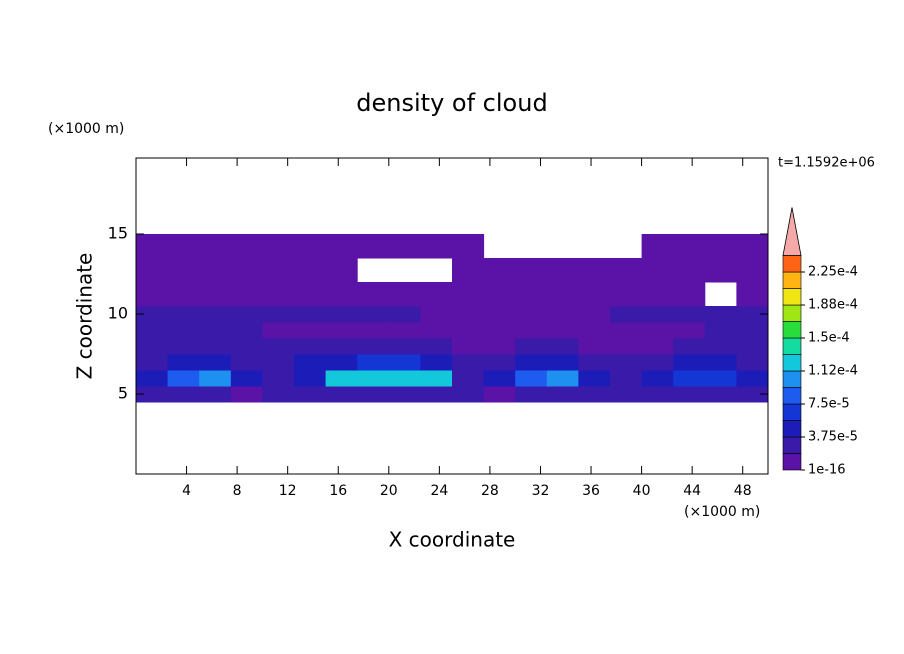  What do you see at coordinates (288, 491) in the screenshot?
I see `x-tick-label: 12` at bounding box center [288, 491].